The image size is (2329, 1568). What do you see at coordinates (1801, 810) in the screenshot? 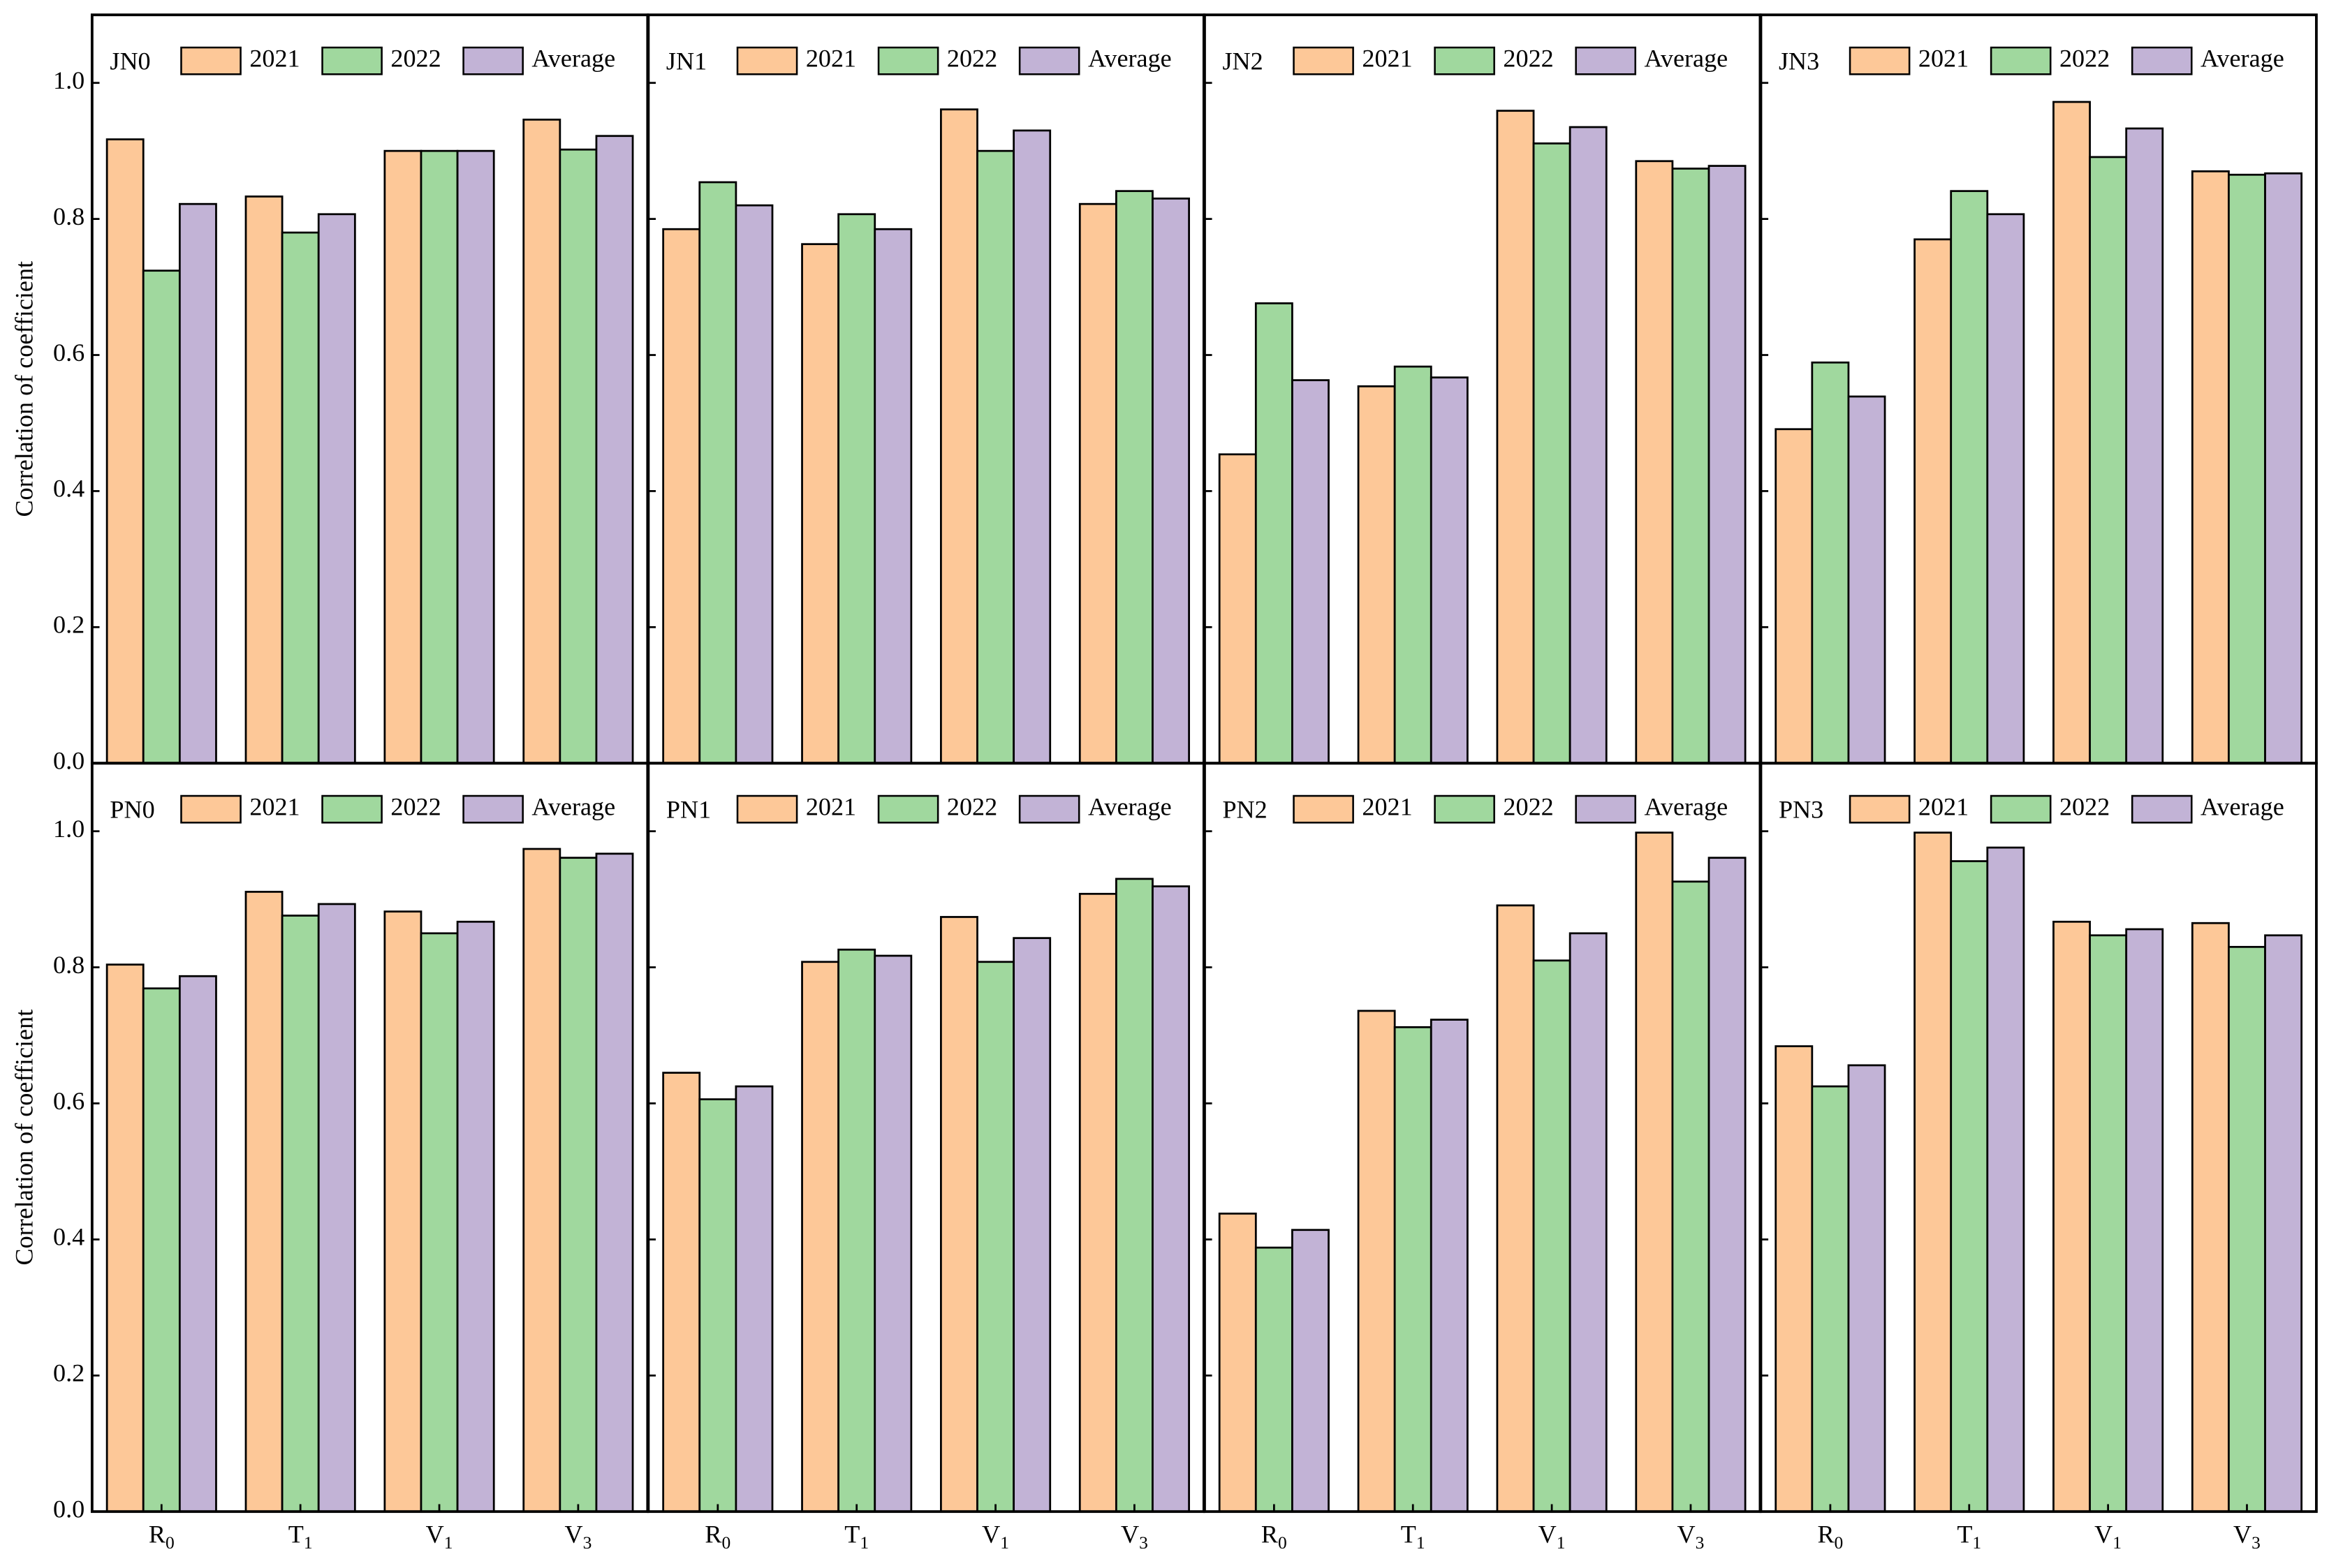
I see `panel-title: PN3` at bounding box center [1801, 810].